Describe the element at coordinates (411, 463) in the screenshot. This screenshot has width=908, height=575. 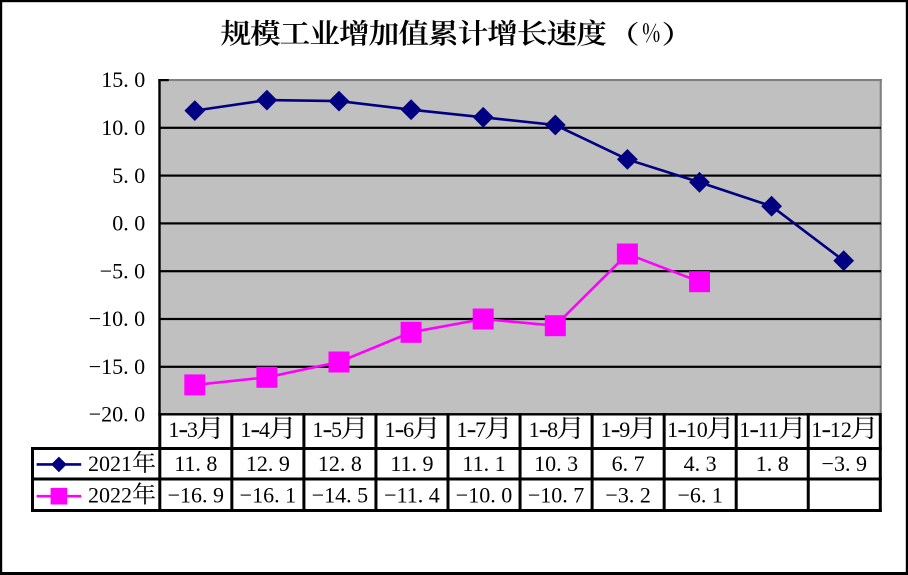
I see `svg-text: 11. 9` at that location.